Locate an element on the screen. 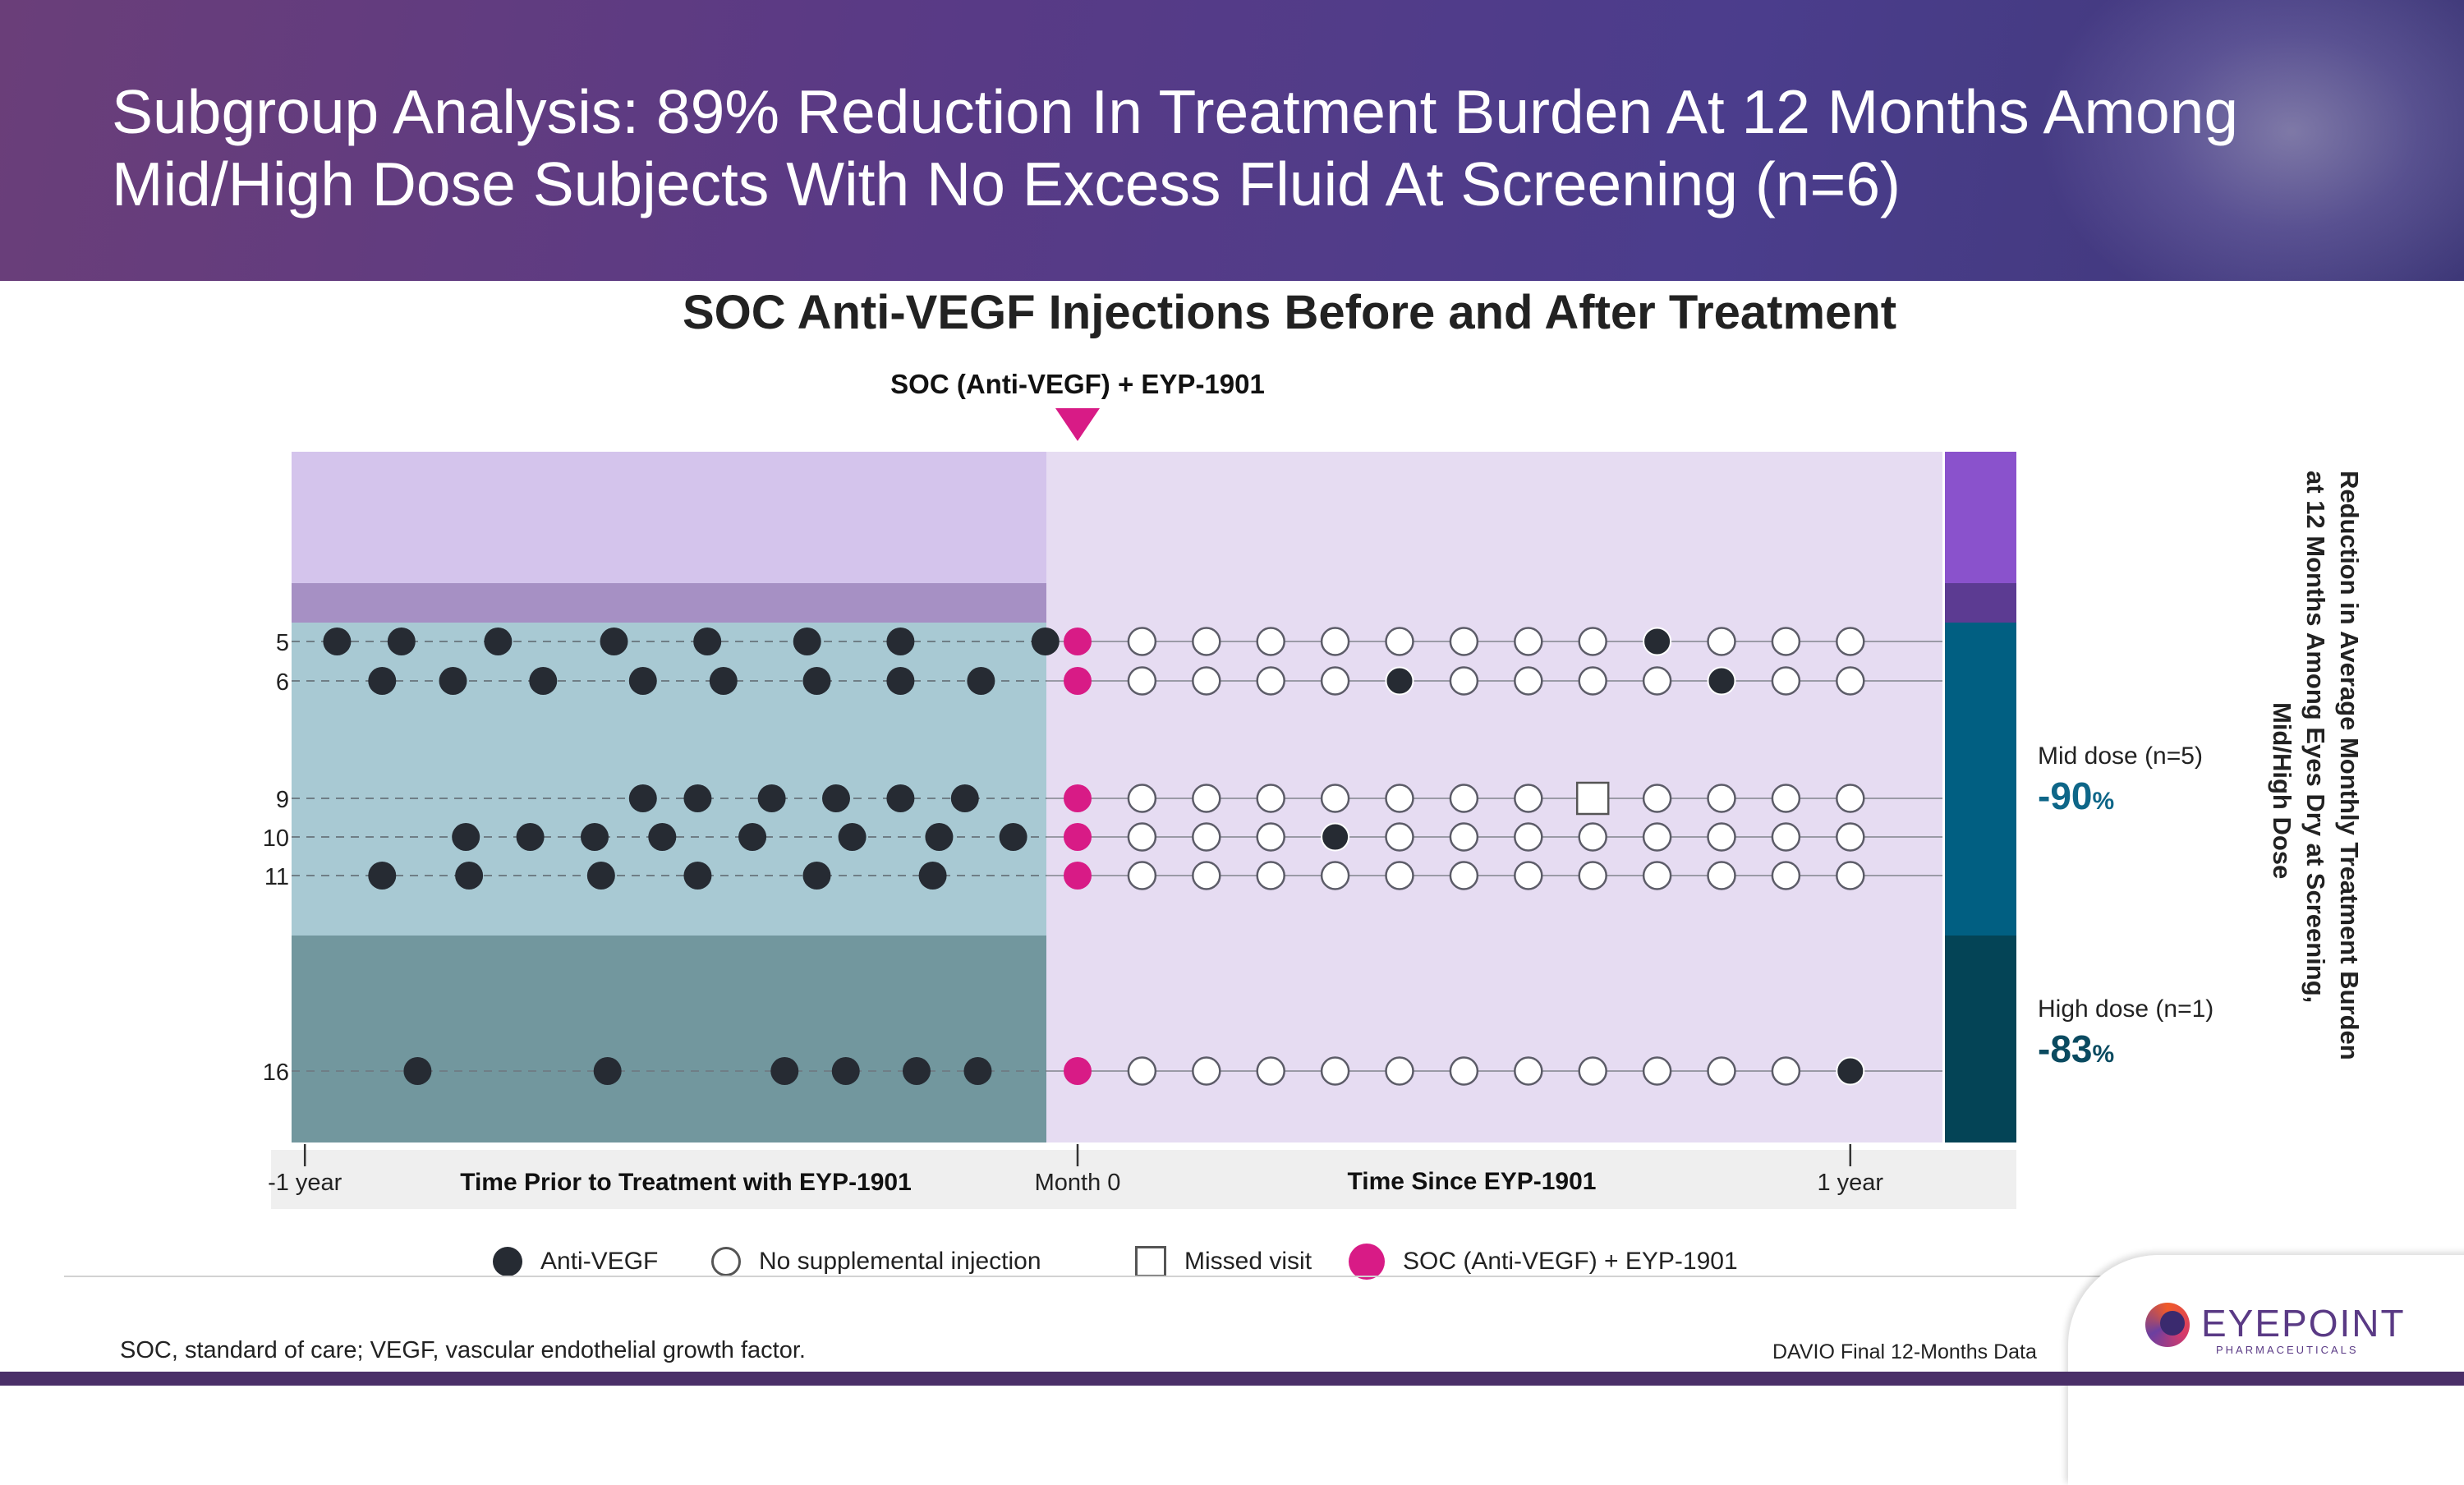 The width and height of the screenshot is (2464, 1485). group-label: High dose (n=1) is located at coordinates (2125, 1009).